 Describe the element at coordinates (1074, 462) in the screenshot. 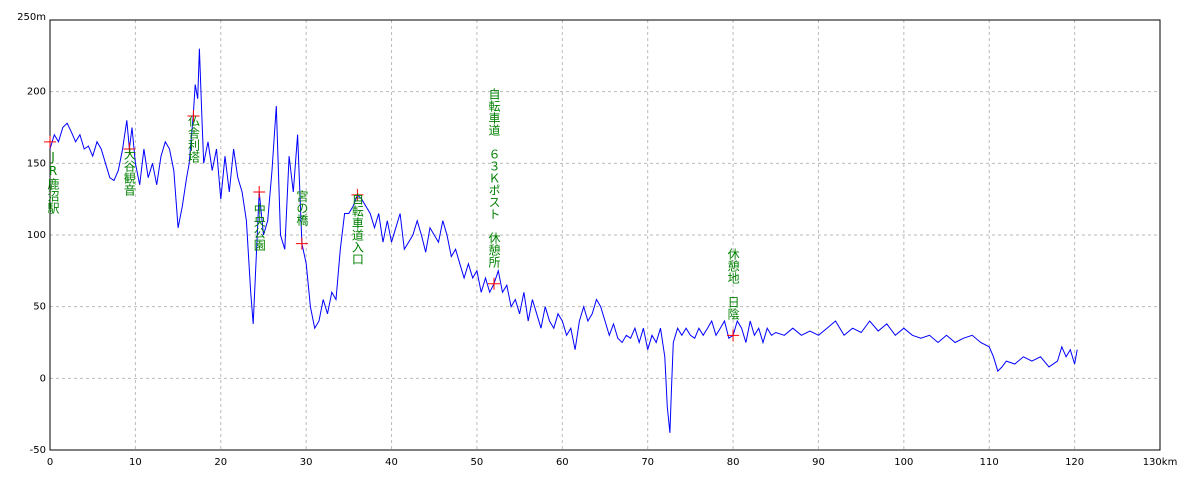

I see `x-tick-label: 120` at that location.